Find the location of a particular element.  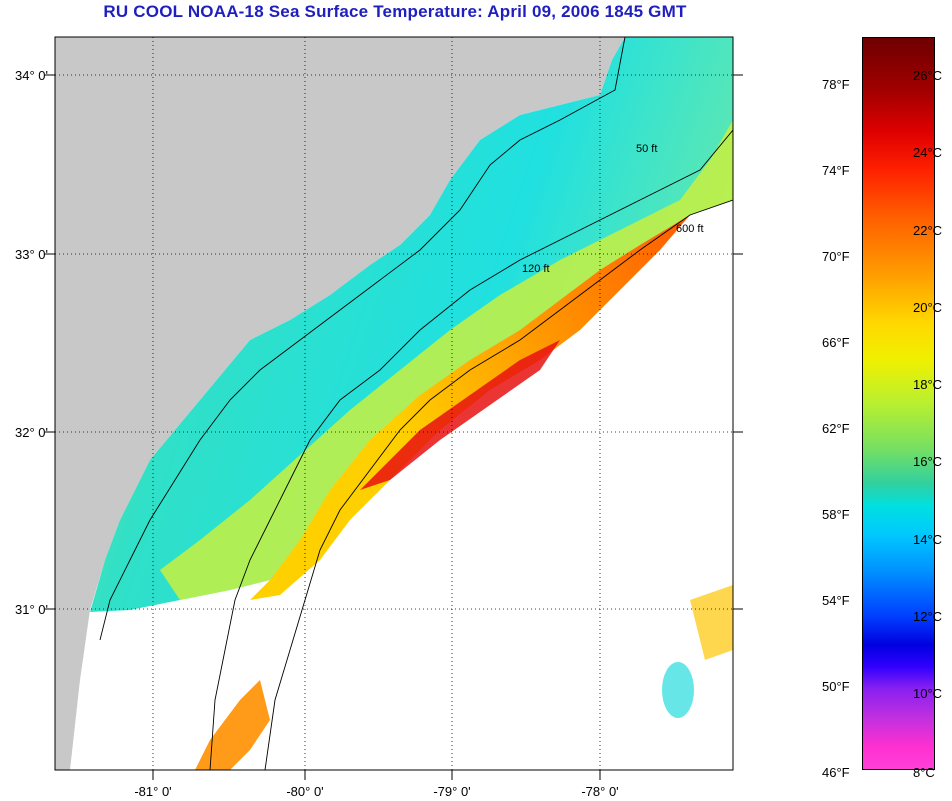

cb-f-66: 66°F is located at coordinates (836, 342).